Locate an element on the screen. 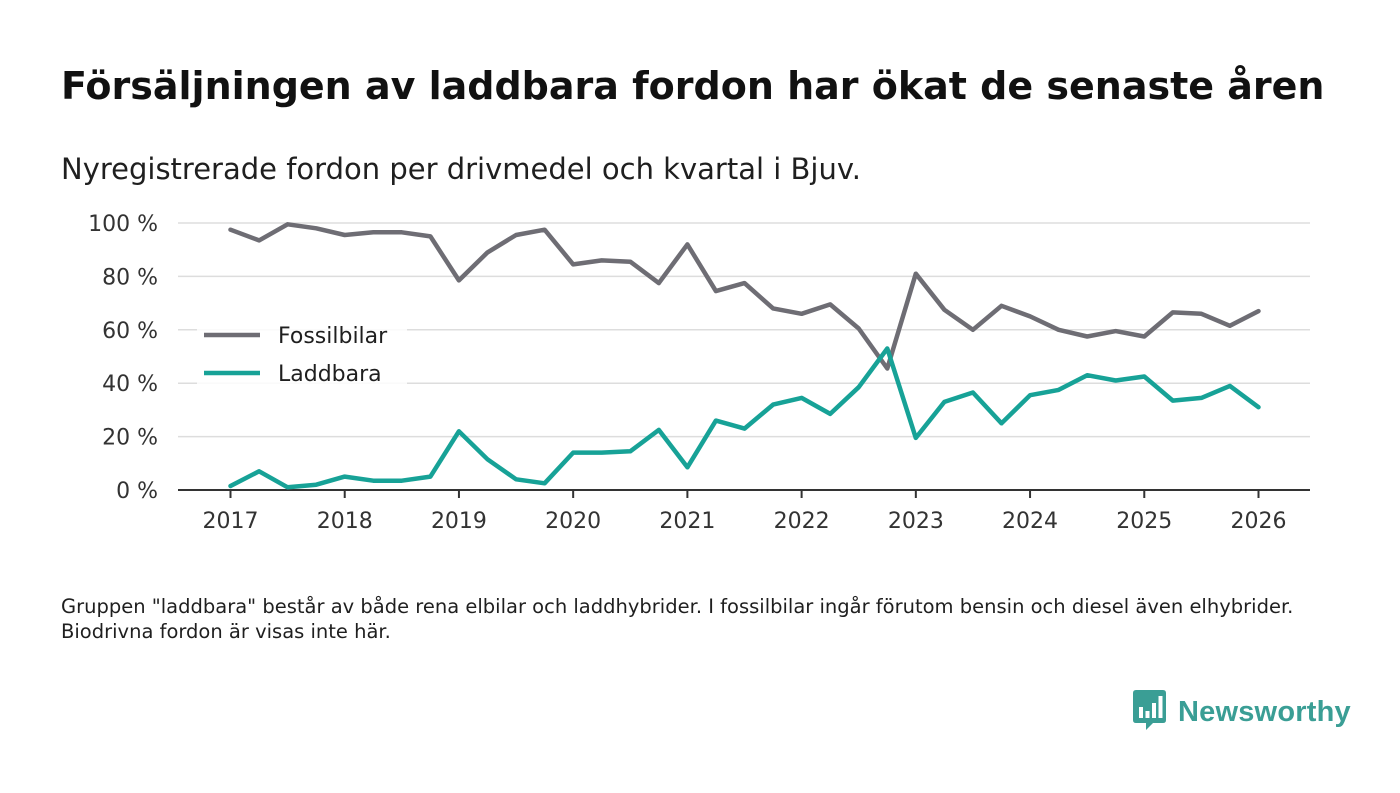 This screenshot has width=1400, height=793. legend-background is located at coordinates (302, 356).